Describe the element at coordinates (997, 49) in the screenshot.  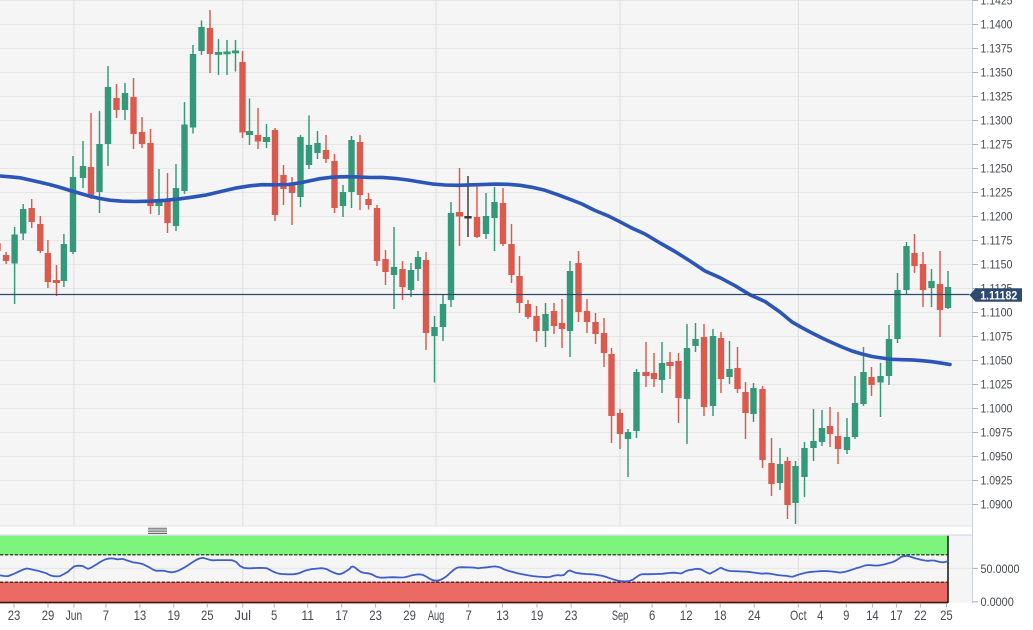
I see `svg-text: 1.1375` at that location.